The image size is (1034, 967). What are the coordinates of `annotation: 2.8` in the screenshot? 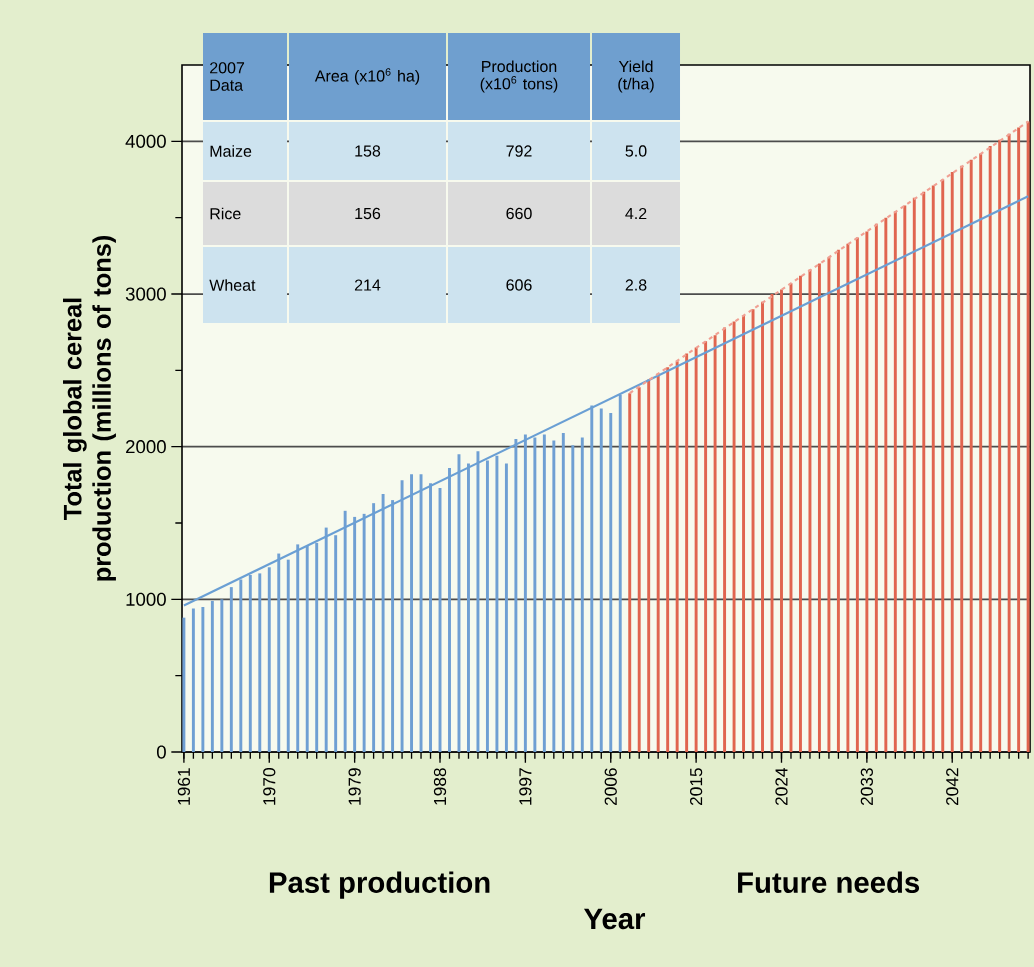 It's located at (636, 285).